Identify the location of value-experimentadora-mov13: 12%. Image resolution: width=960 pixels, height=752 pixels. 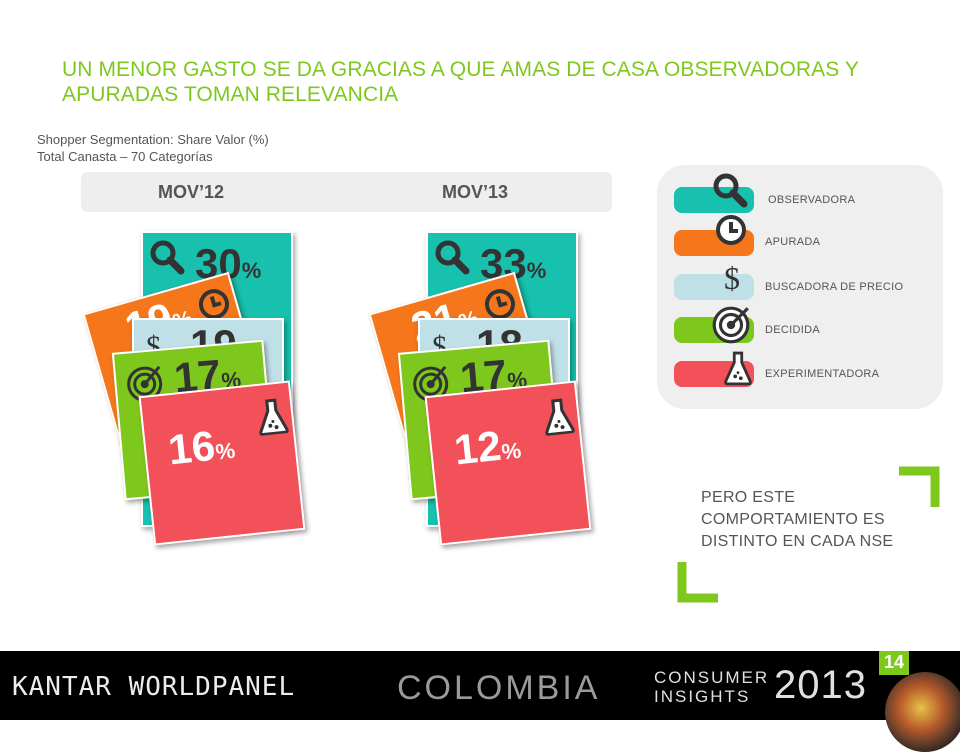
(487, 447).